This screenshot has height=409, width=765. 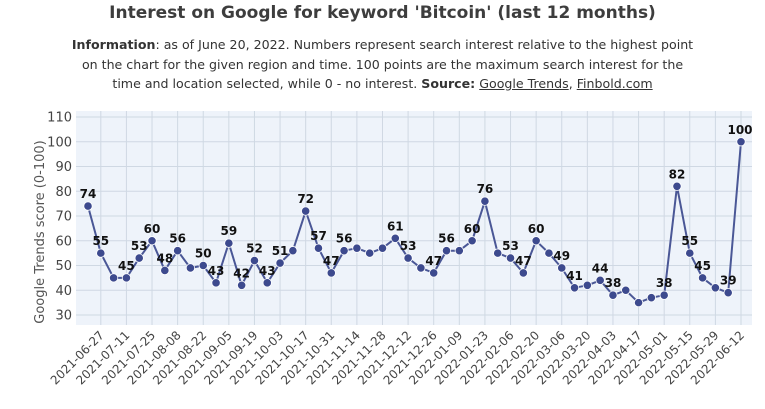 What do you see at coordinates (63, 167) in the screenshot?
I see `y-tick-label: 90` at bounding box center [63, 167].